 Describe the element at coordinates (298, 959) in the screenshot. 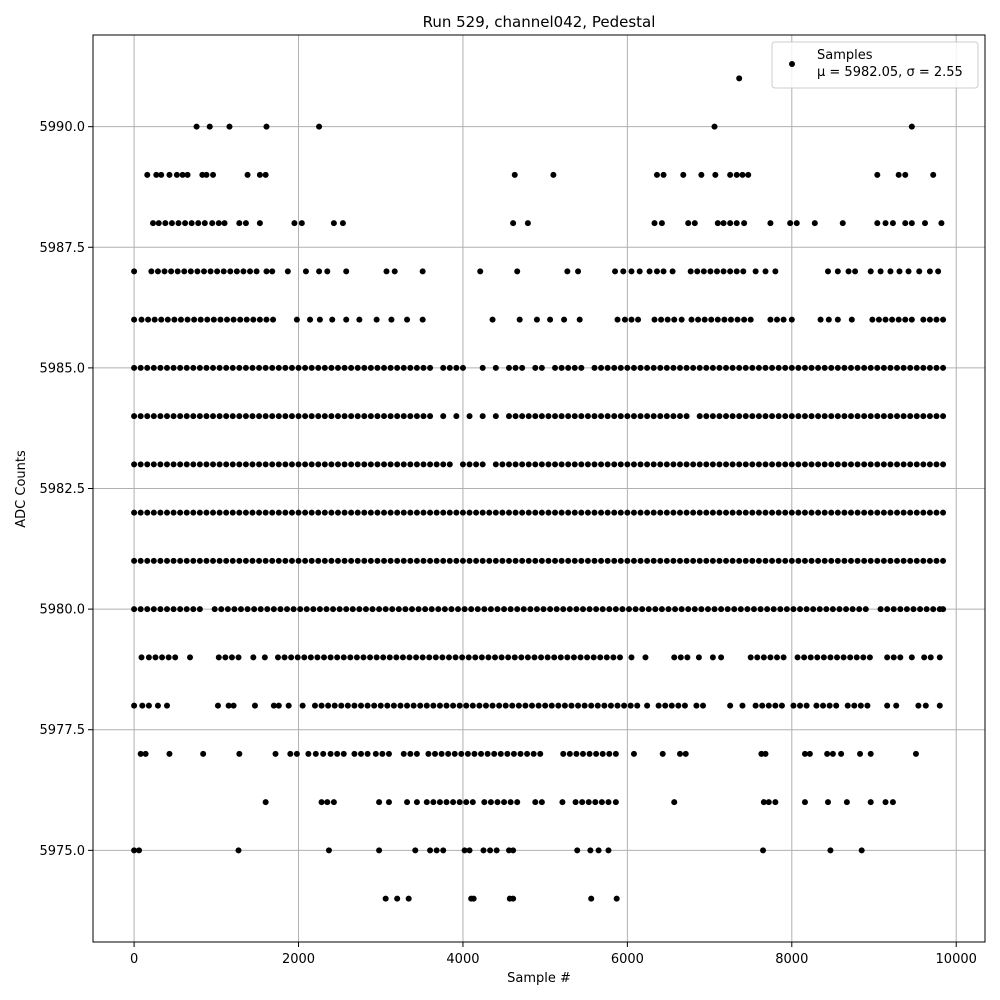

I see `x-tick-label: 2000` at that location.